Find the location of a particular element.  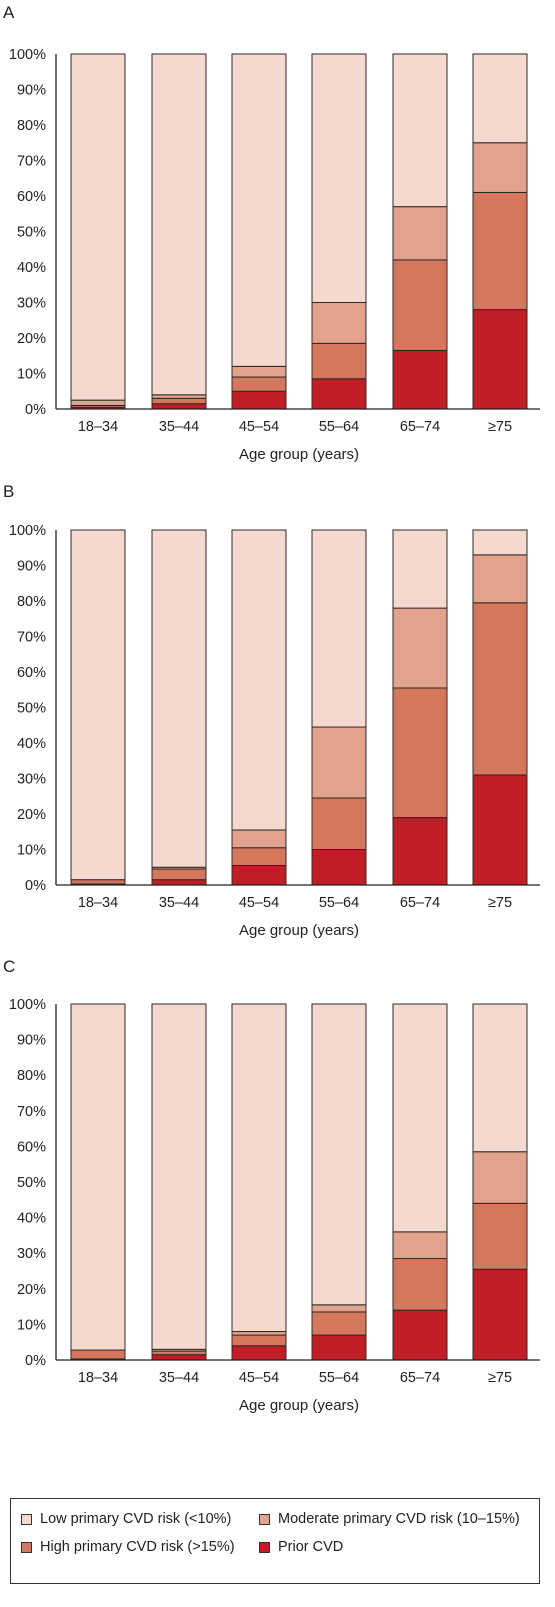

panel-label: B is located at coordinates (8, 491).